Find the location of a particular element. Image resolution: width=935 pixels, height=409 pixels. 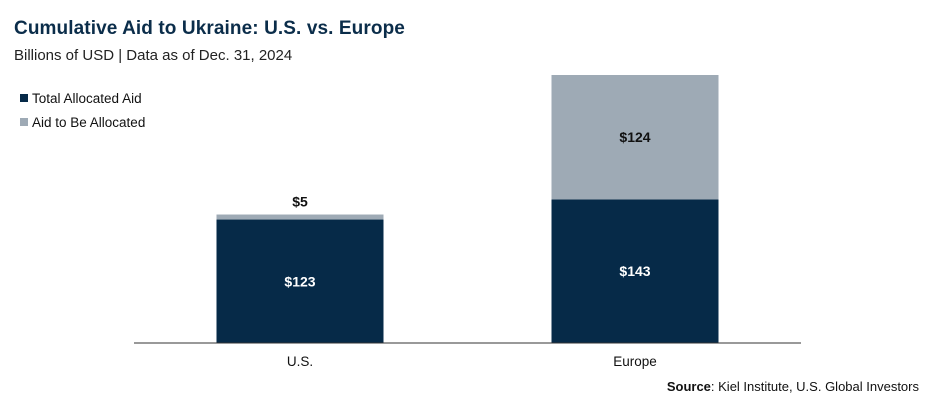

data-label-europe-to-be-allocated: $124 is located at coordinates (634, 137).